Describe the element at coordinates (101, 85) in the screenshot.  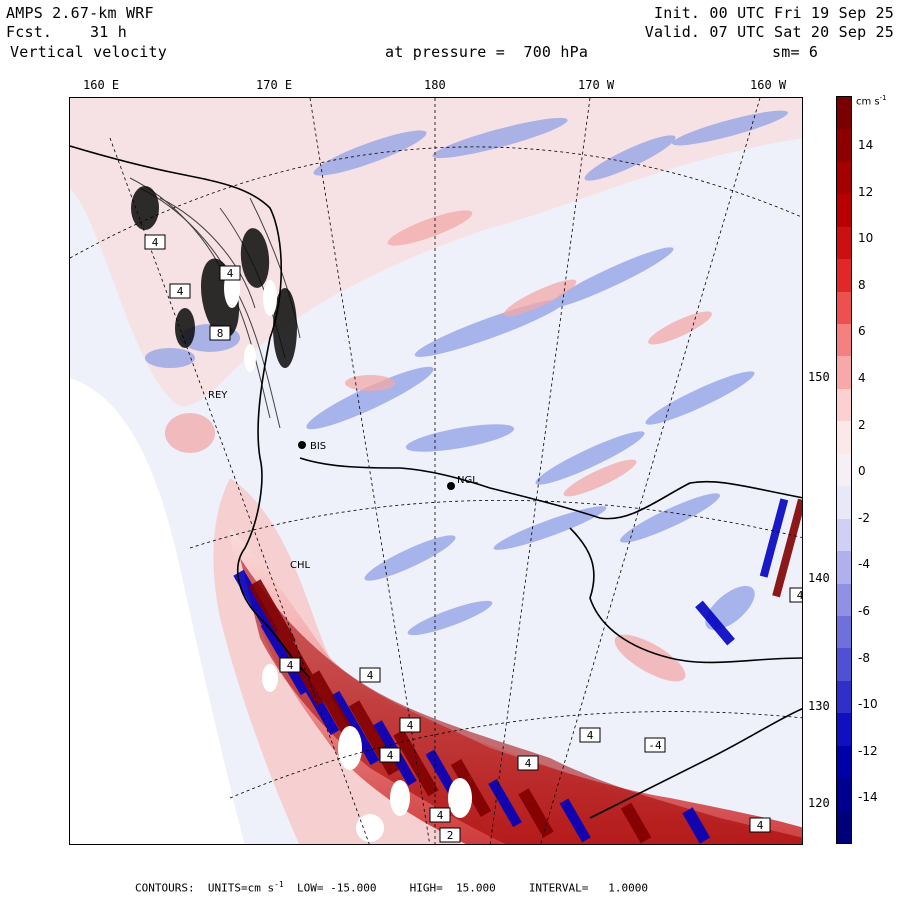
I see `lon-label-160e: 160 E` at that location.